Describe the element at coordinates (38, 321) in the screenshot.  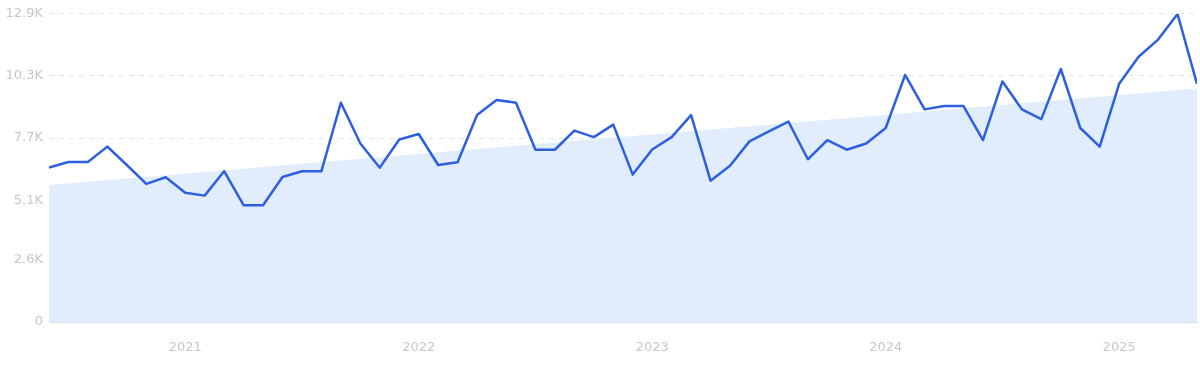
I see `y-tick-label: 0` at that location.